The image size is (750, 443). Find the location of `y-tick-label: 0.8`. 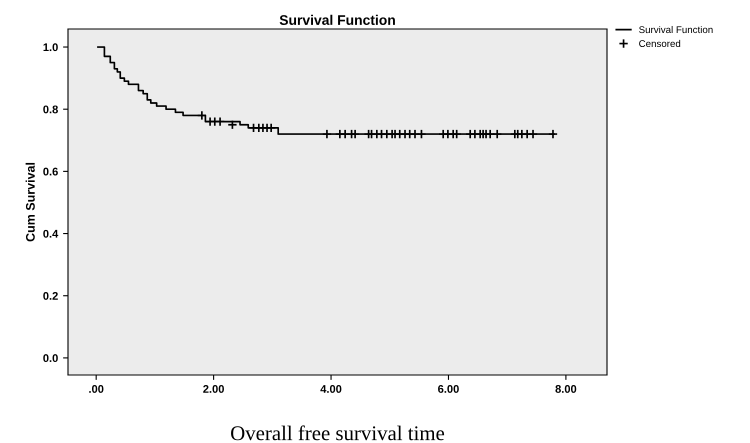

y-tick-label: 0.8 is located at coordinates (50, 109).